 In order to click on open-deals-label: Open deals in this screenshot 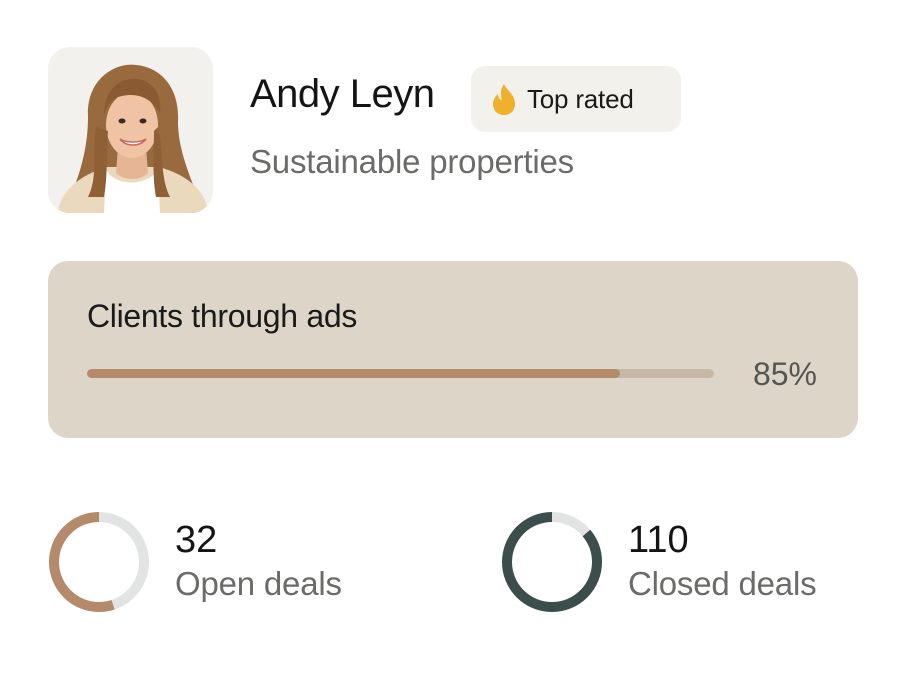, I will do `click(258, 583)`.